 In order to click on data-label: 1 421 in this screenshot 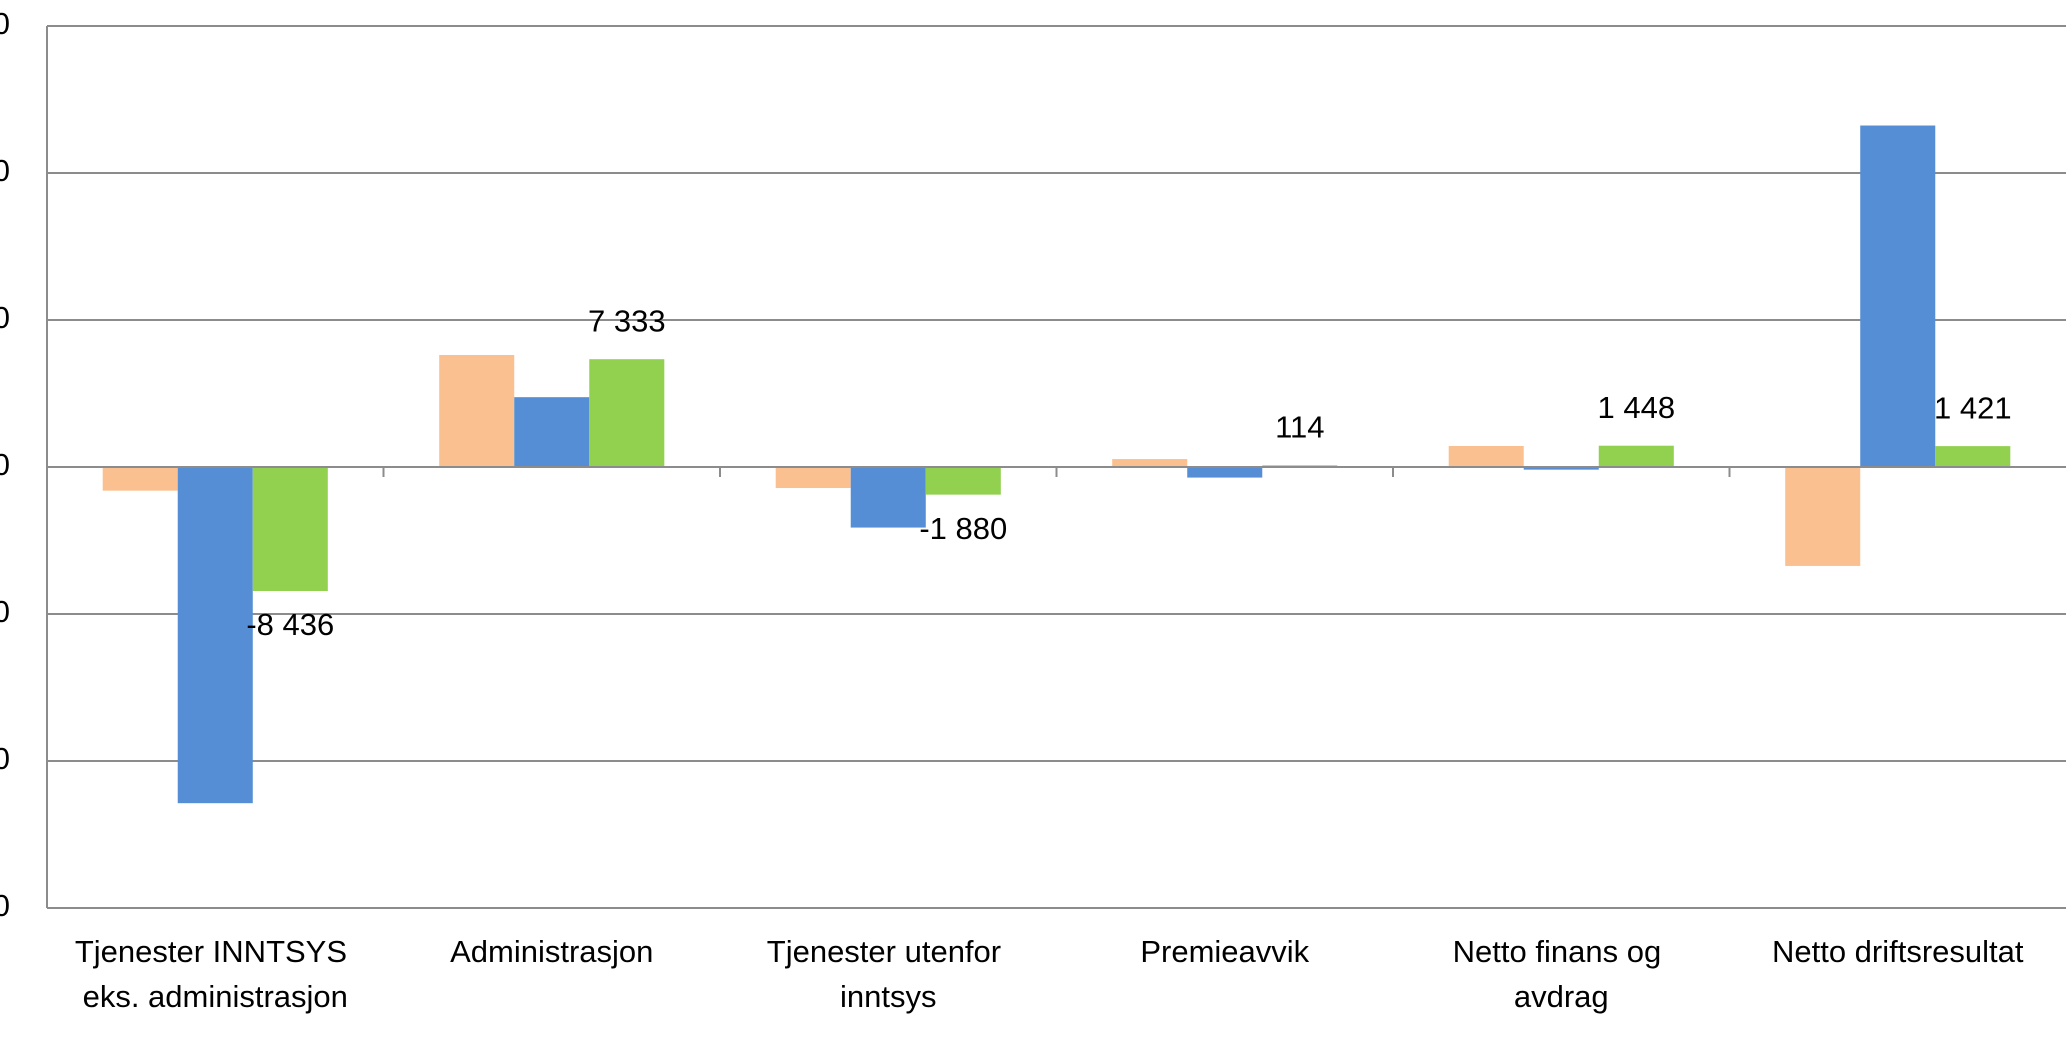, I will do `click(1973, 407)`.